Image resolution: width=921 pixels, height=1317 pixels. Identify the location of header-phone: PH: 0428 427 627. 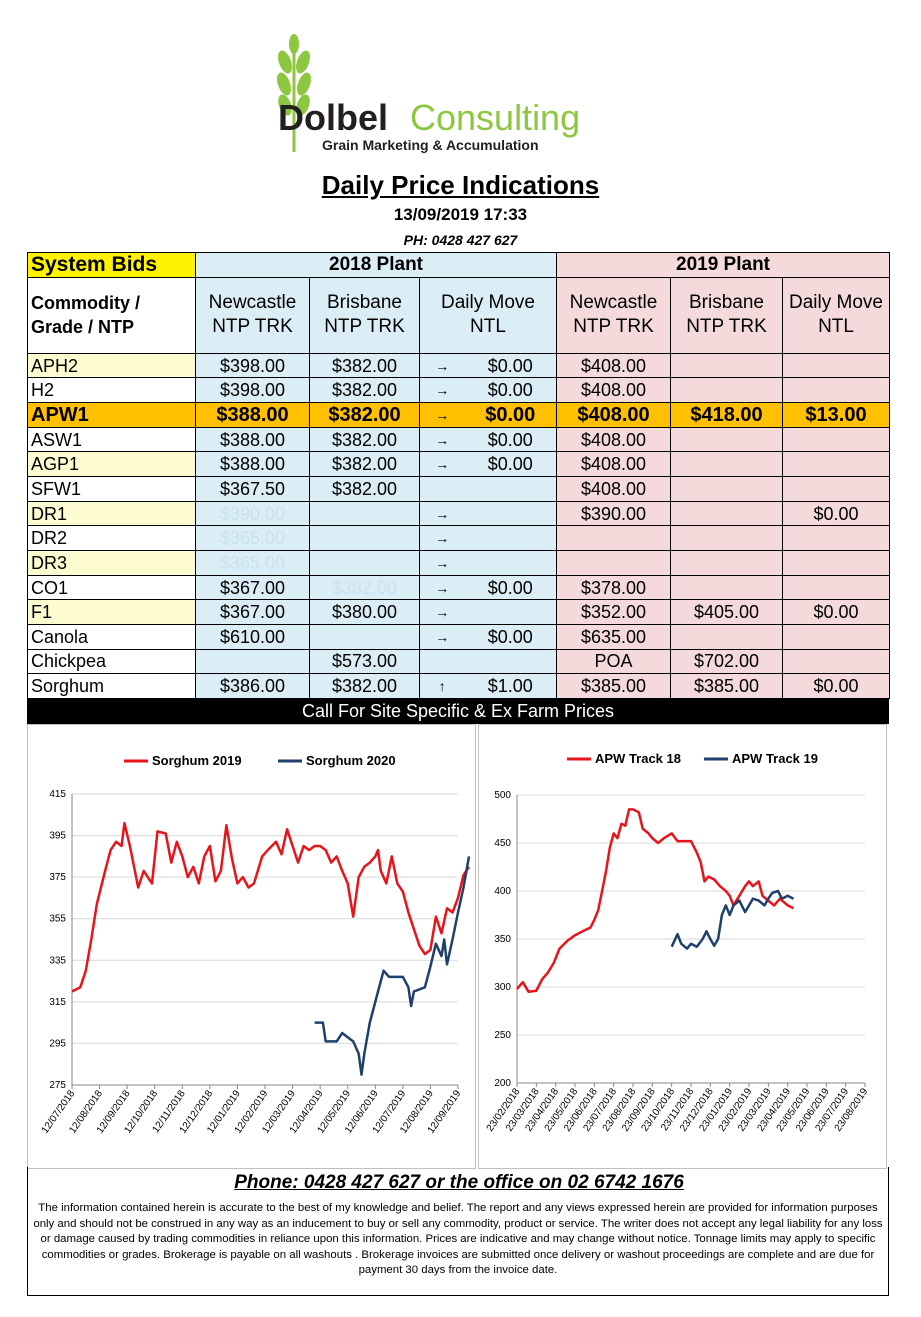
(460, 240).